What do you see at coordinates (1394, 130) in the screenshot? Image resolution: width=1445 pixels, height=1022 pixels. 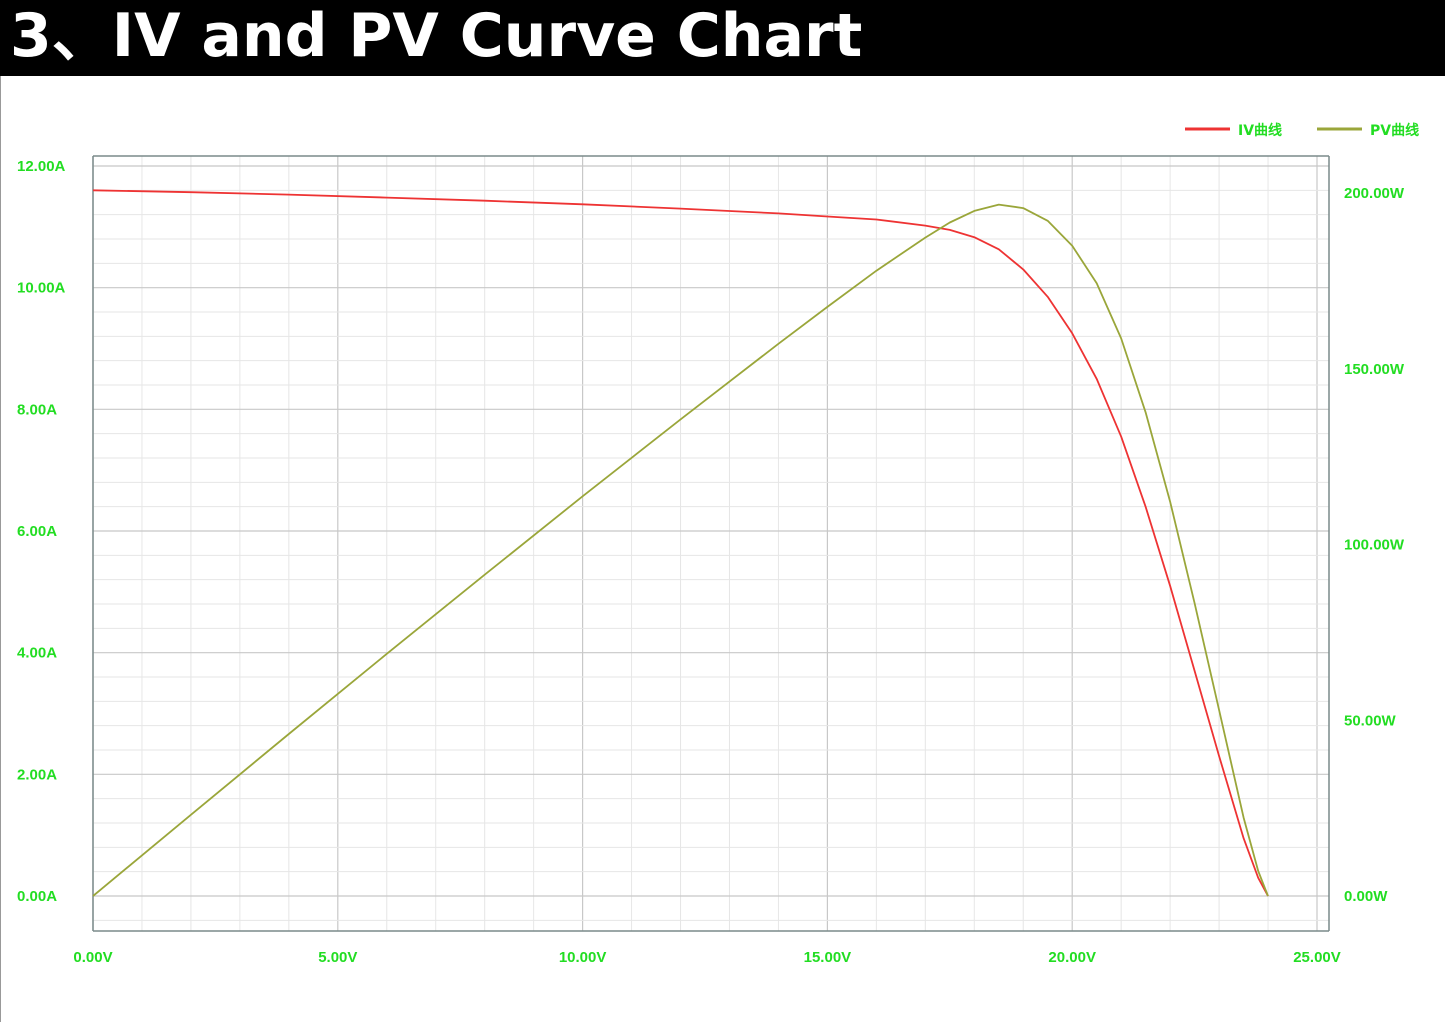 I see `legend-label: PV曲线` at bounding box center [1394, 130].